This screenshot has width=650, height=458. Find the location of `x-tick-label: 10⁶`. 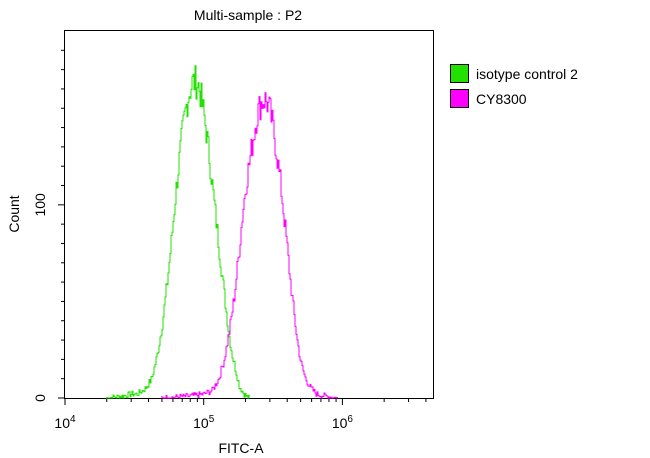

x-tick-label: 10⁶ is located at coordinates (343, 422).